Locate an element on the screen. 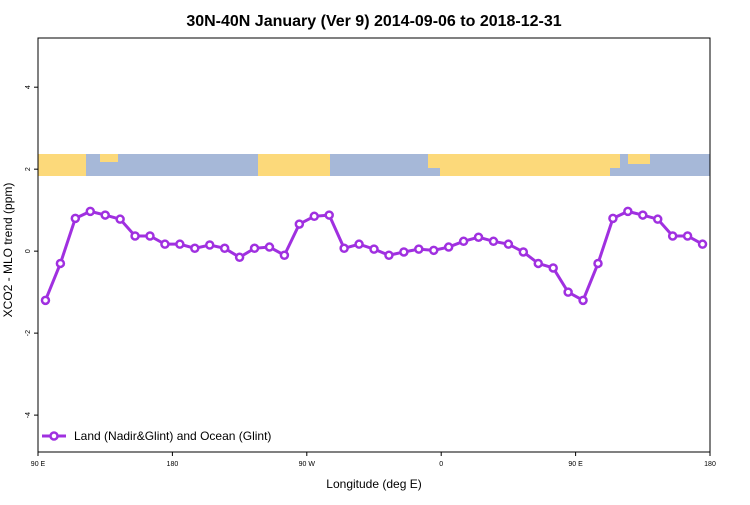 The height and width of the screenshot is (505, 750). x-axis-label: Longitude (deg E) is located at coordinates (373, 484).